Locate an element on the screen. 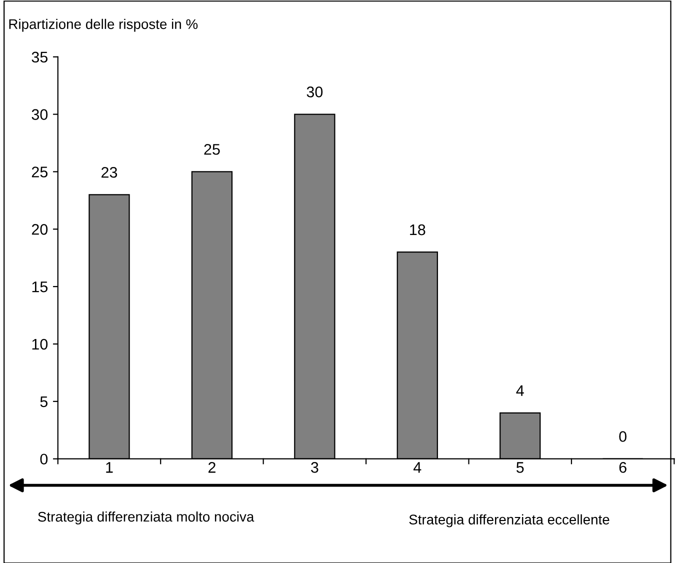 The image size is (681, 563). data-label: 4 is located at coordinates (520, 390).